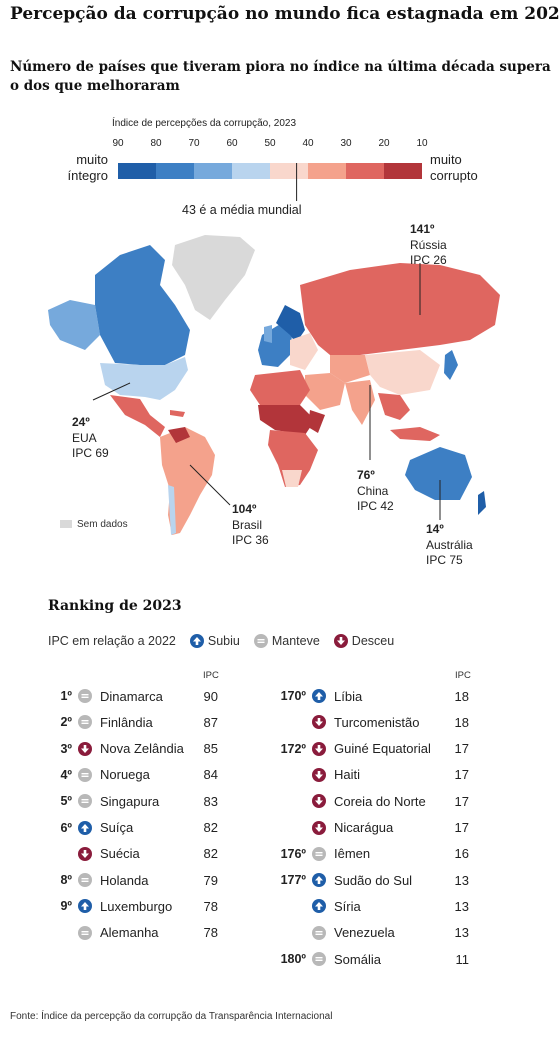  Describe the element at coordinates (210, 880) in the screenshot. I see `ranking-ipc: 79` at that location.